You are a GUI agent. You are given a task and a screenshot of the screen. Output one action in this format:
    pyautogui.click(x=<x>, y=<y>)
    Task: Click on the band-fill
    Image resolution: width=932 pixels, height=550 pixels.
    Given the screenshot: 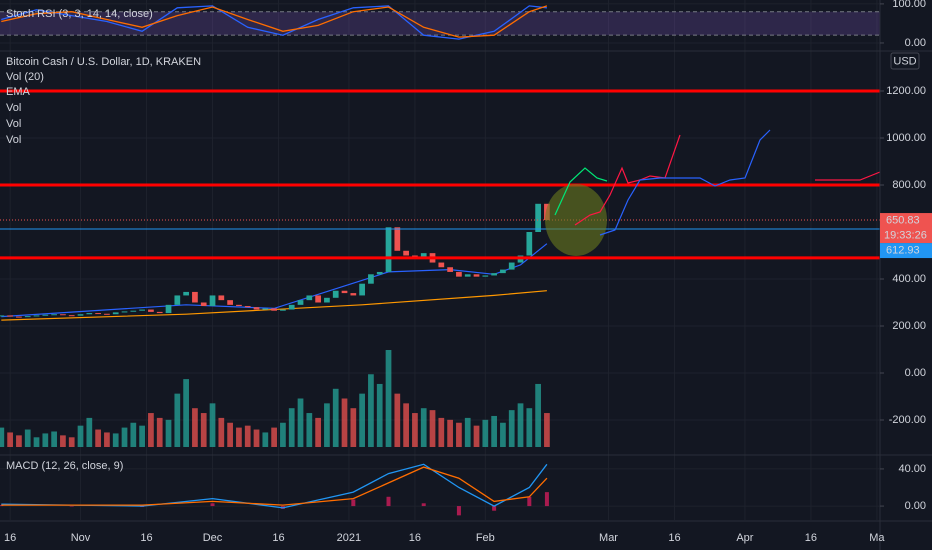 What is the action you would take?
    pyautogui.click(x=440, y=23)
    